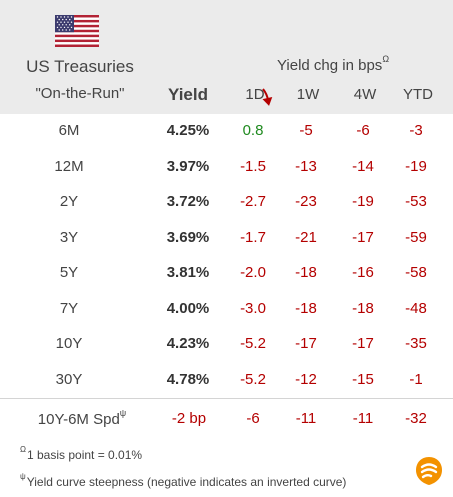 The height and width of the screenshot is (497, 453). Describe the element at coordinates (363, 166) in the screenshot. I see `change-4w-cell: -14` at that location.